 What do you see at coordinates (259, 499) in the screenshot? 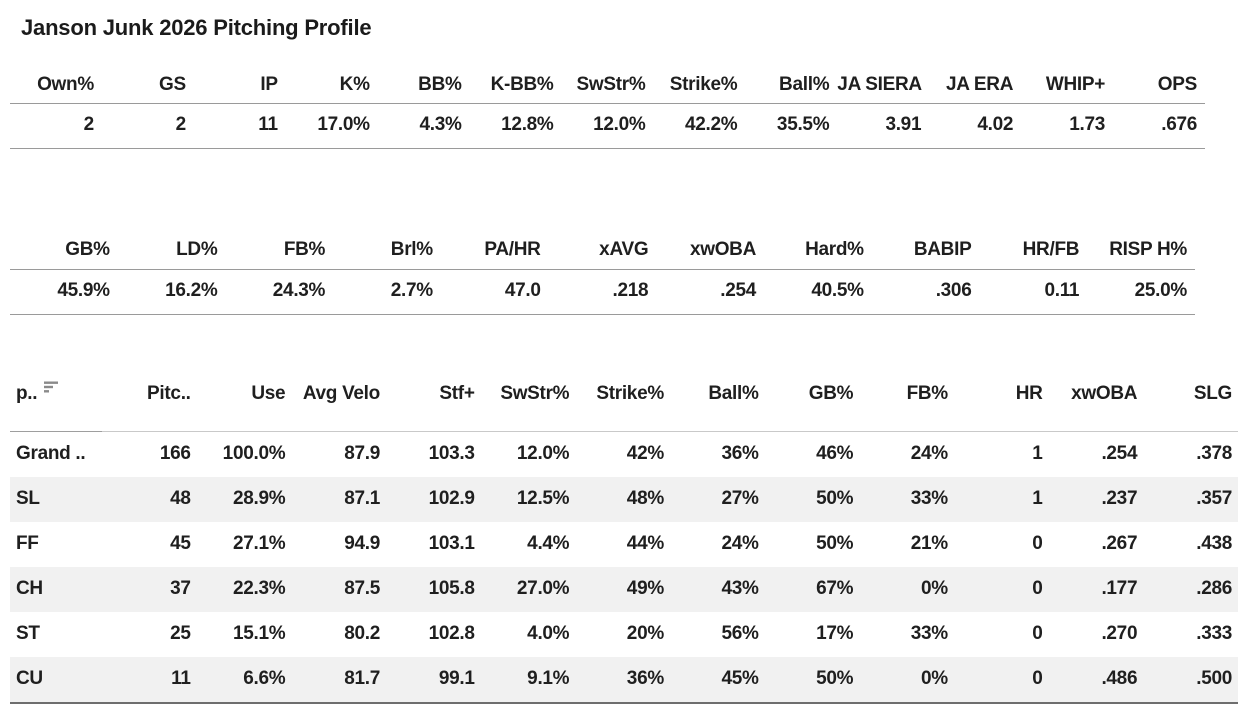
I see `use-cell: 28.9%` at bounding box center [259, 499].